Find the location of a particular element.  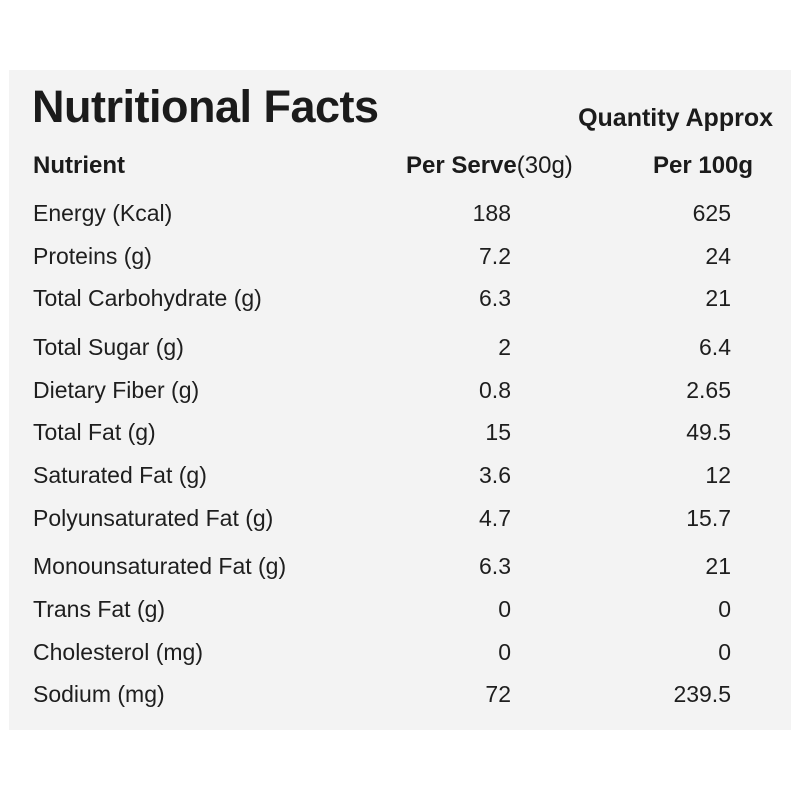

per-serve-value: 15 is located at coordinates (498, 432).